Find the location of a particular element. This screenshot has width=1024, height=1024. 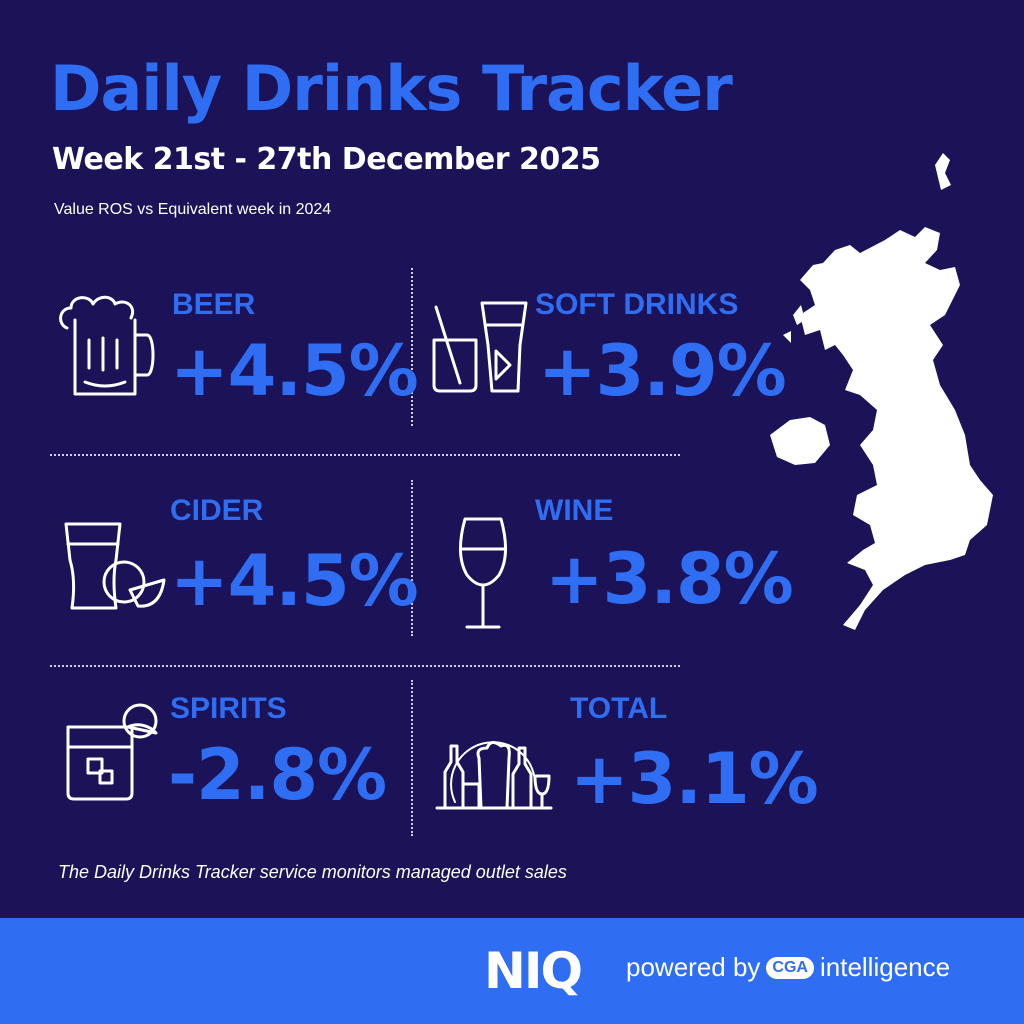

cga-logo: CGA is located at coordinates (790, 967).